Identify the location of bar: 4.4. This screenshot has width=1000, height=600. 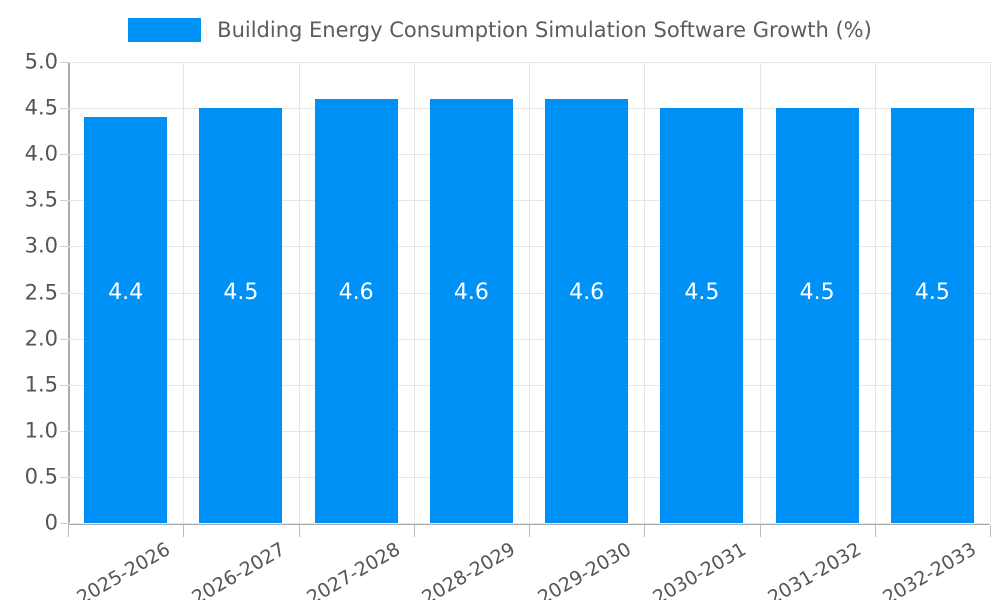
(126, 320).